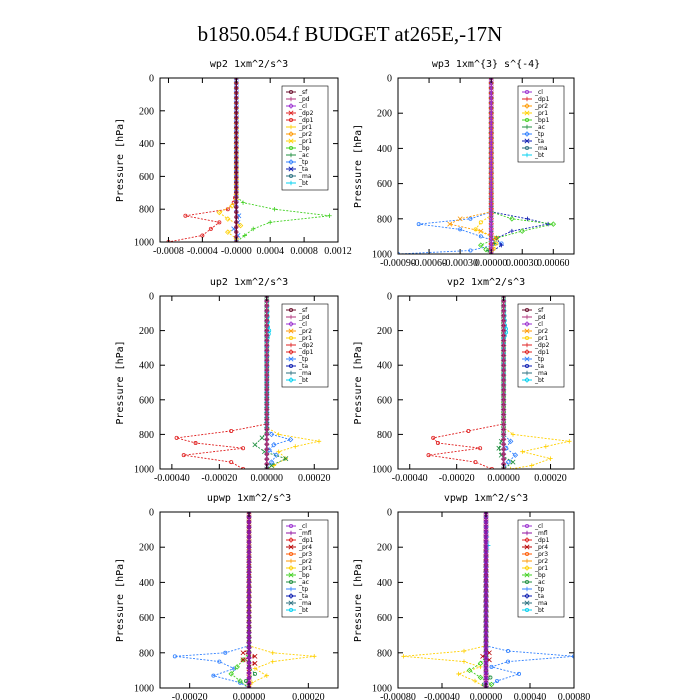 The image size is (700, 700). Describe the element at coordinates (172, 478) in the screenshot. I see `x-tick-label: -0.00040` at that location.